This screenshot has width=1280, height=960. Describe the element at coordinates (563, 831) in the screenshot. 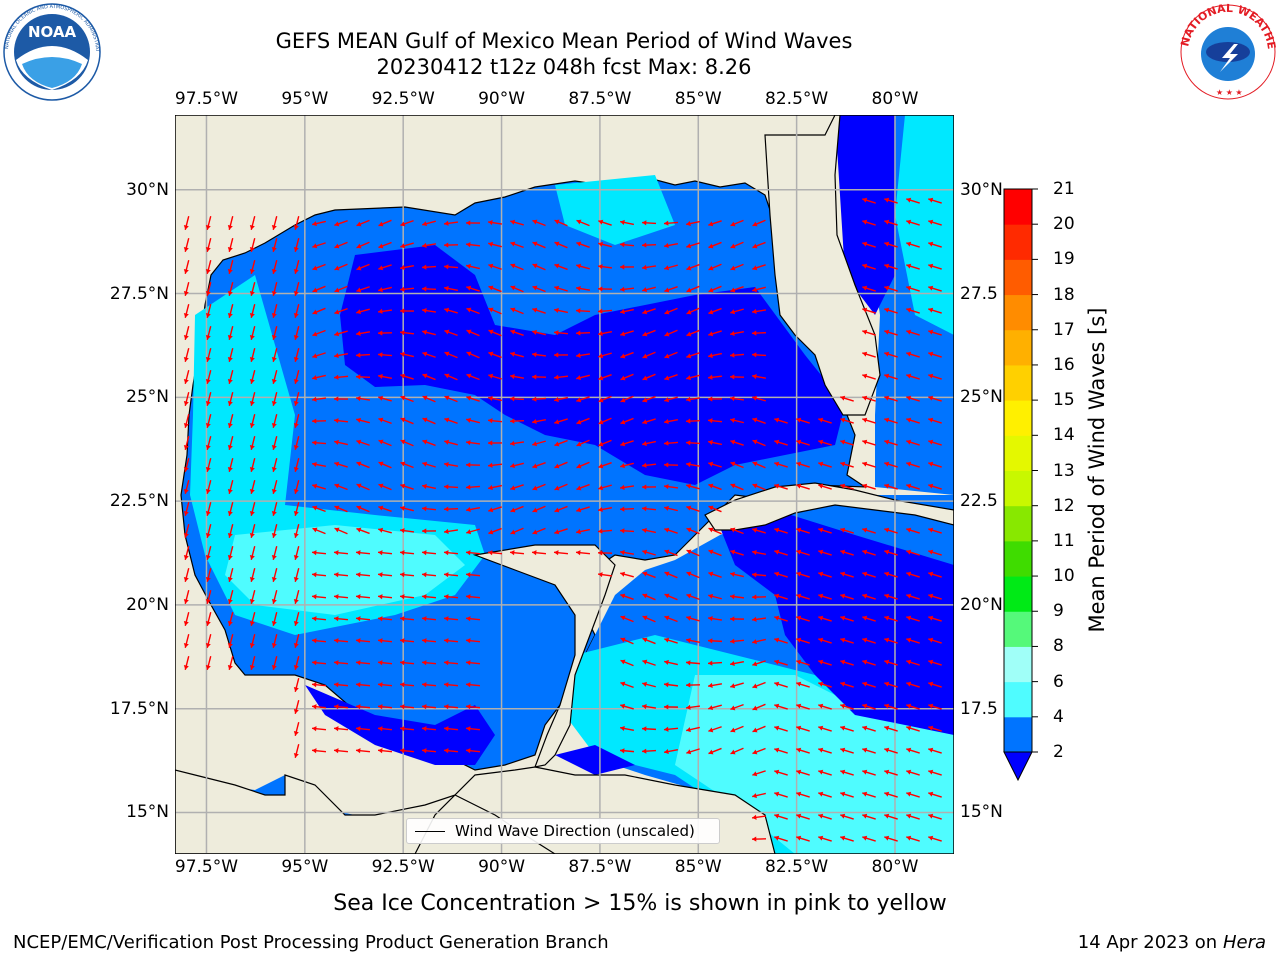

I see `map-legend: Wind Wave Direction (unscaled)` at that location.